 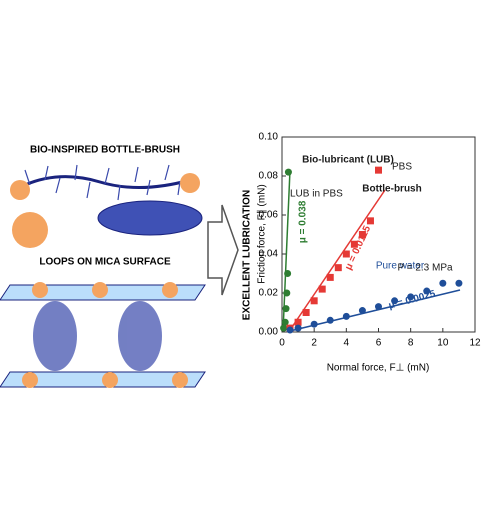 I want to click on y-tick-label: 0.10, so click(x=269, y=137).